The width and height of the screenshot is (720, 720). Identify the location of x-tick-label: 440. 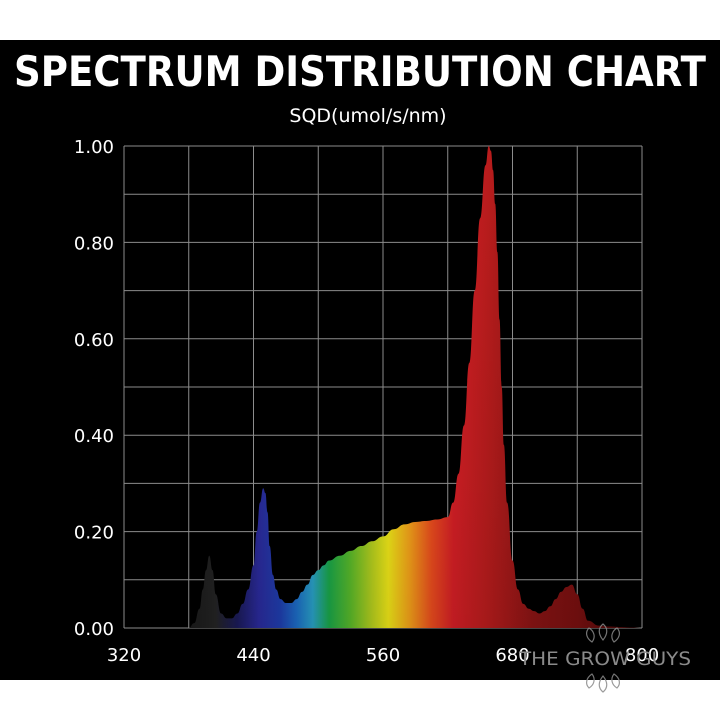
(253, 655).